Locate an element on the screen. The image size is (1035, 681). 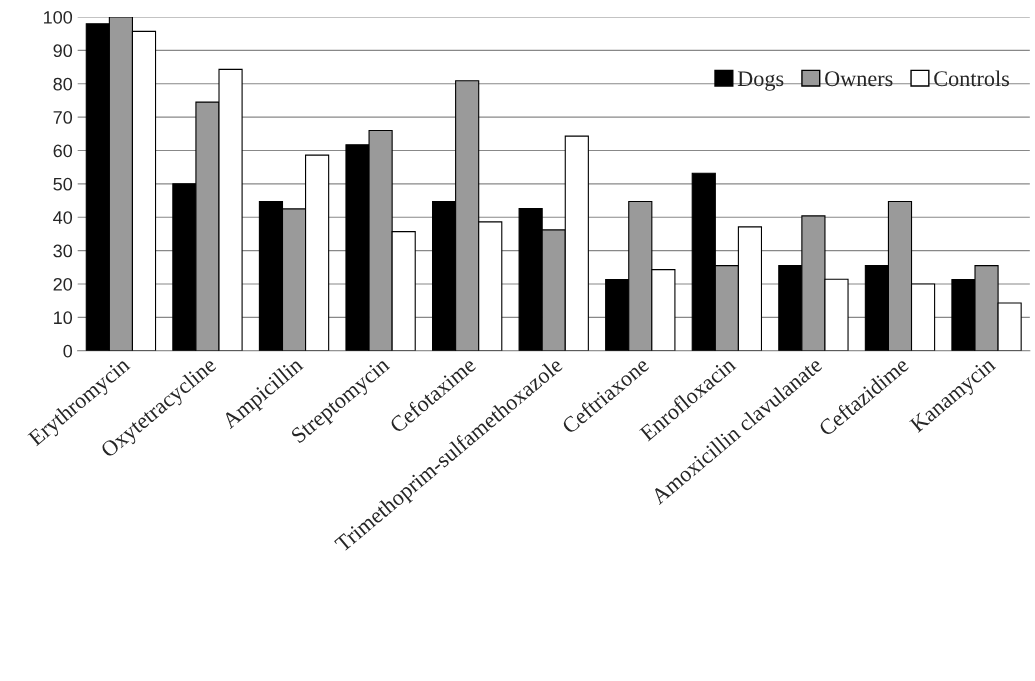
legend-label: Dogs is located at coordinates (760, 81).